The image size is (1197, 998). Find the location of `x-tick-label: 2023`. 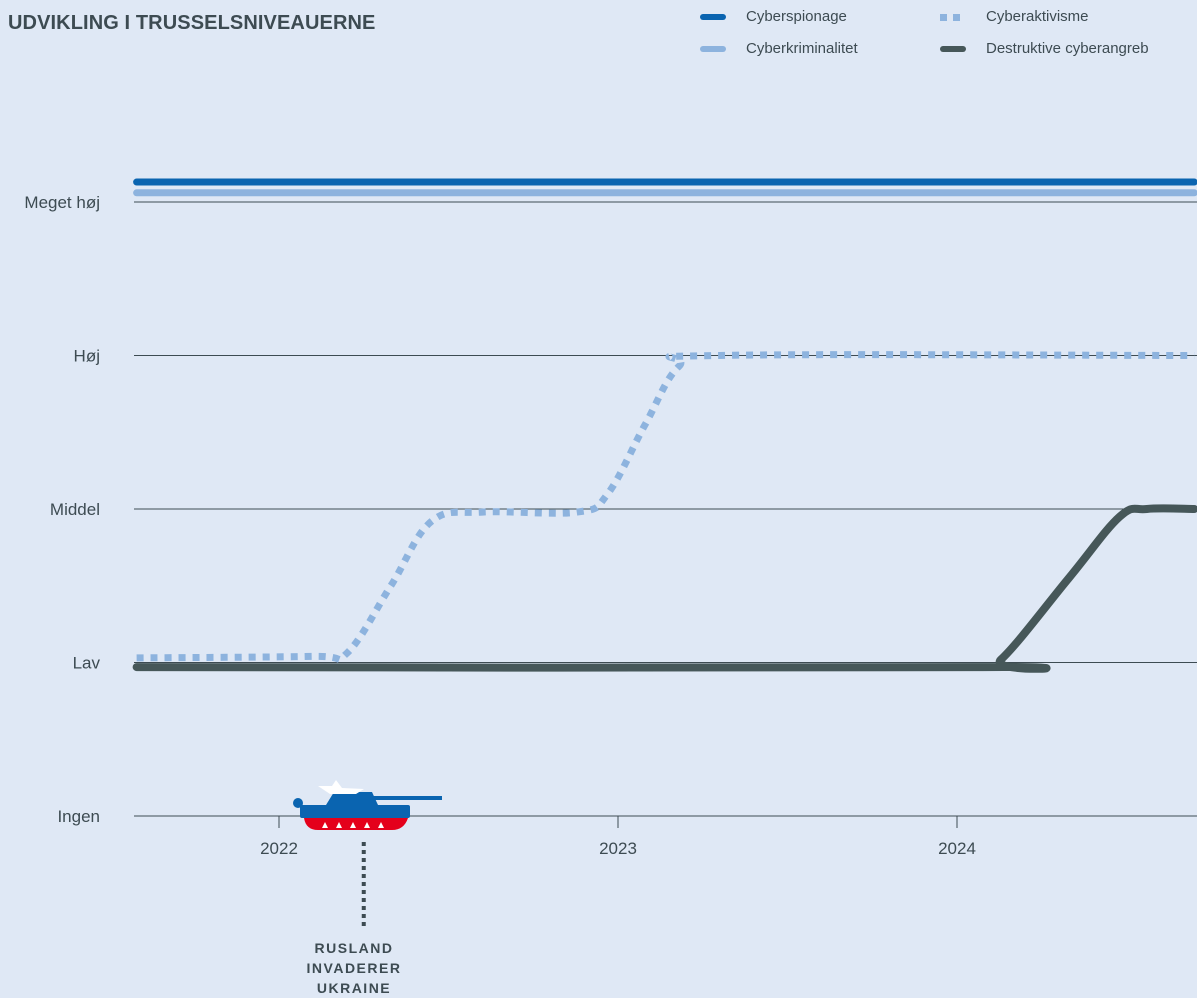

x-tick-label: 2023 is located at coordinates (618, 848).